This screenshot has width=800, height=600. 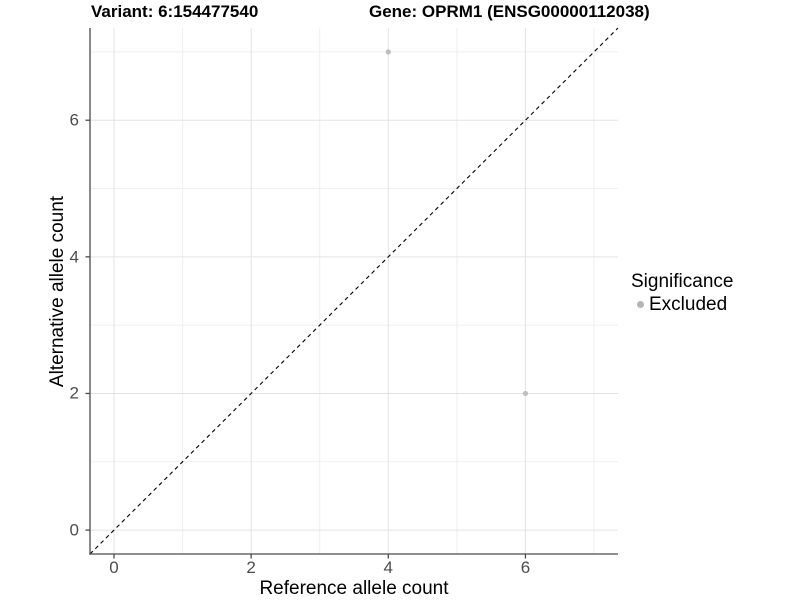 What do you see at coordinates (74, 120) in the screenshot?
I see `y-axis-tick-label: 6` at bounding box center [74, 120].